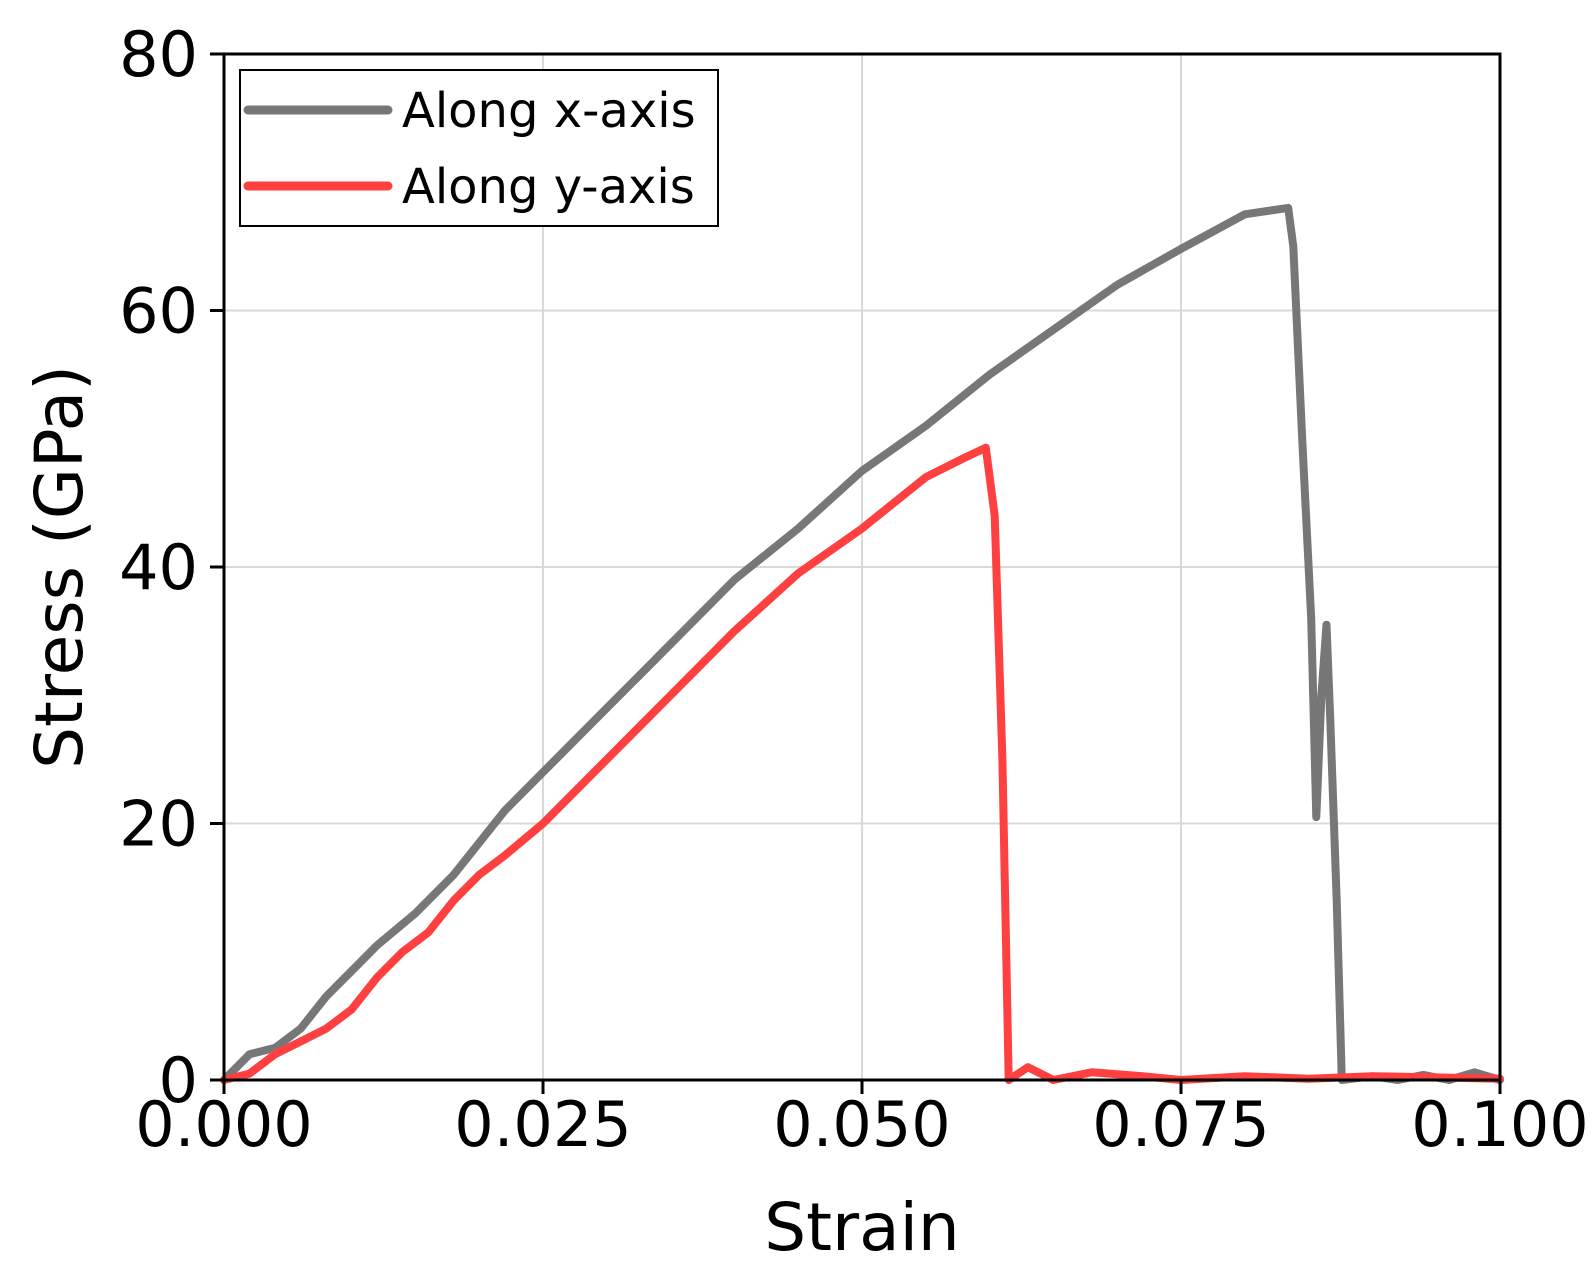 The width and height of the screenshot is (1593, 1266). I want to click on x-tick-label: 0.025, so click(543, 1124).